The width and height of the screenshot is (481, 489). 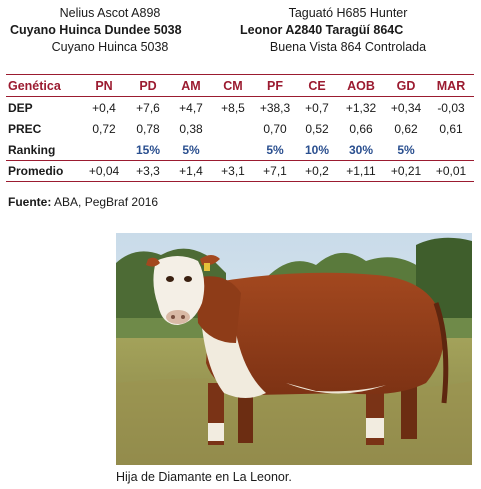 What do you see at coordinates (348, 47) in the screenshot?
I see `pedigree-dam-mother: Buena Vista 864 Controlada` at bounding box center [348, 47].